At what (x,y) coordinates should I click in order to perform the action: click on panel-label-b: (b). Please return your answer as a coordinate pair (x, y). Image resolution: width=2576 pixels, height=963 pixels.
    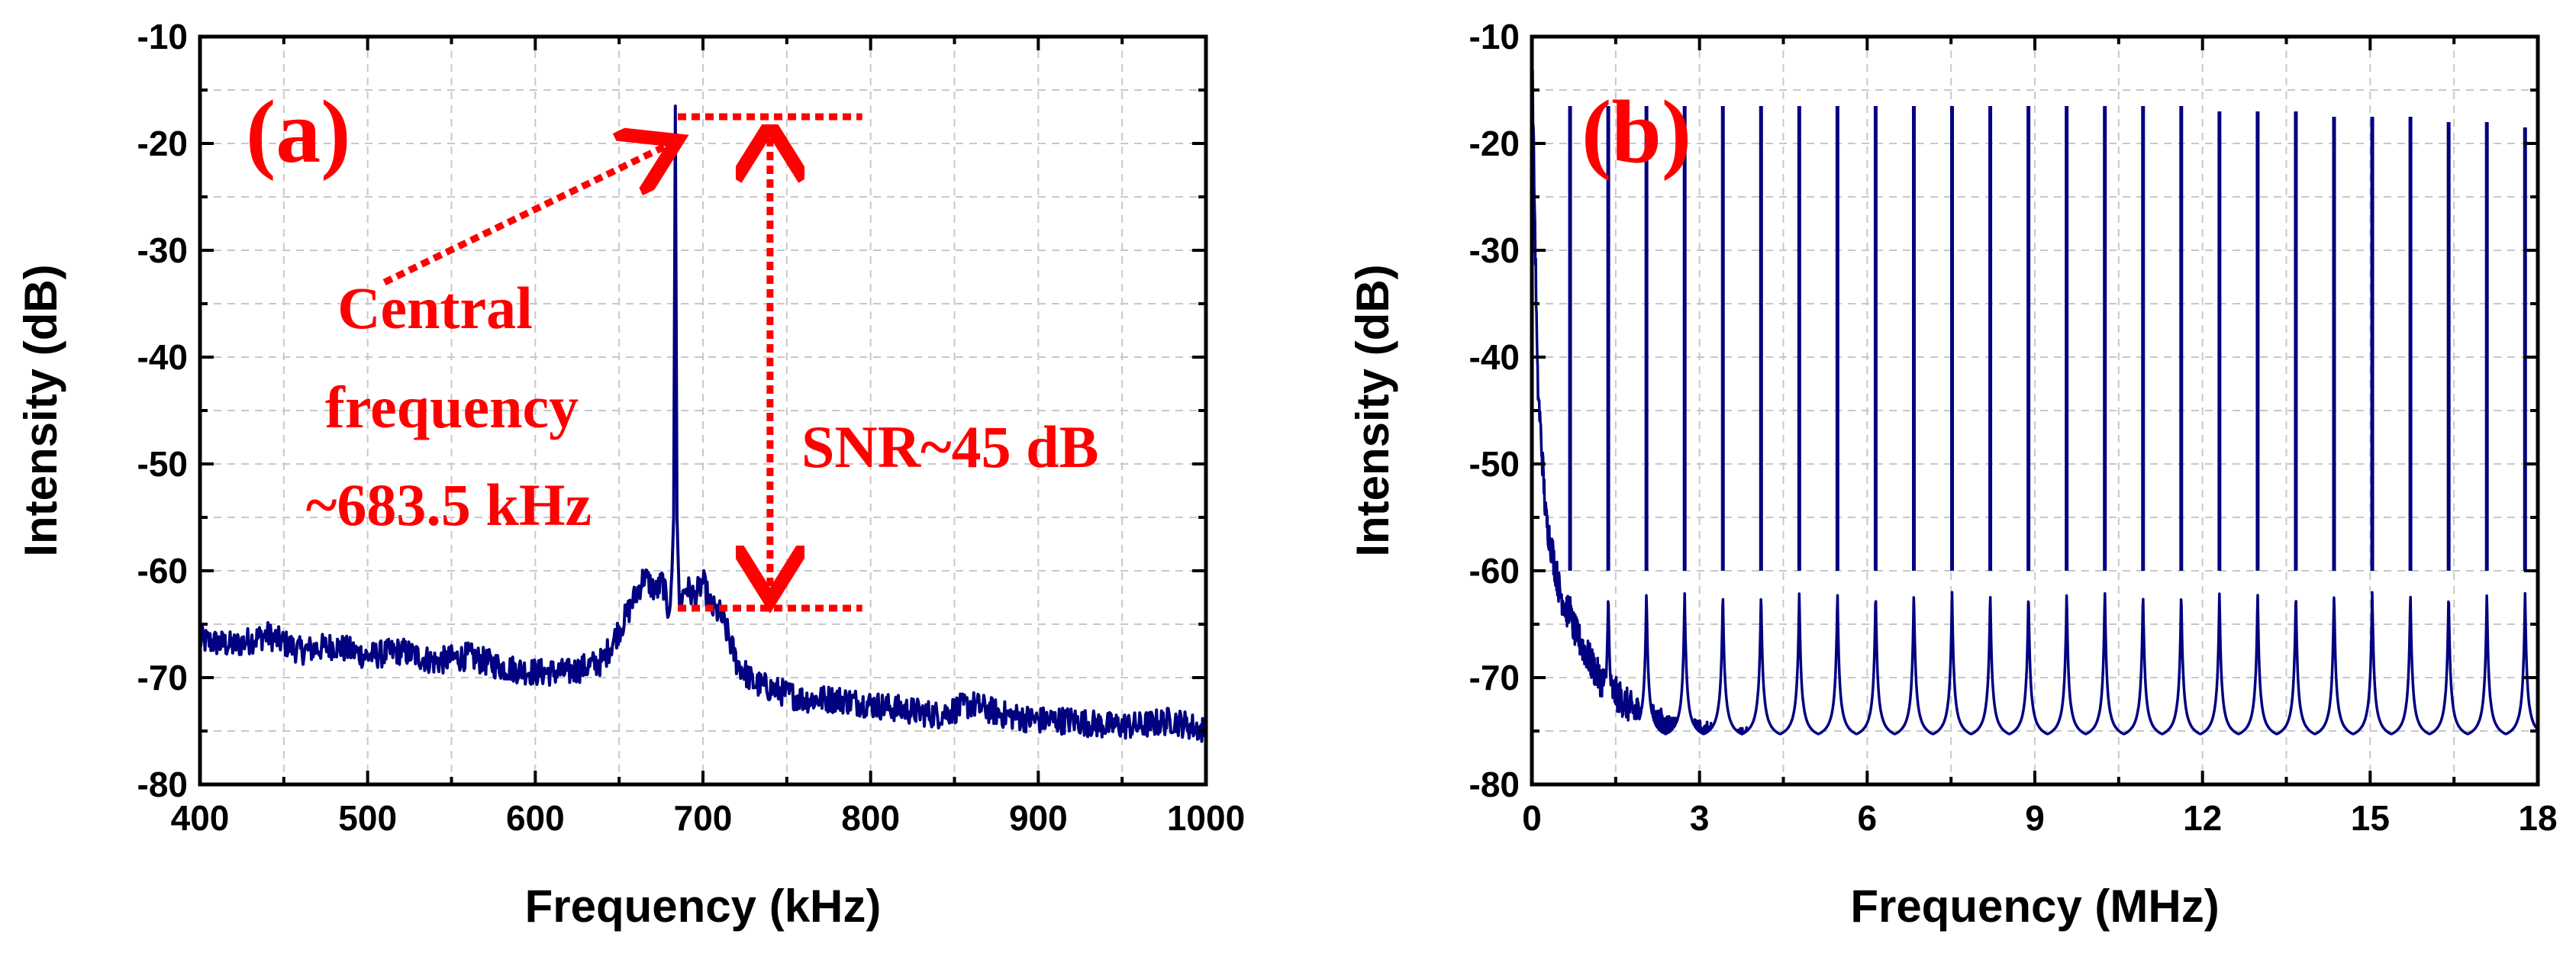
    Looking at the image, I should click on (1636, 132).